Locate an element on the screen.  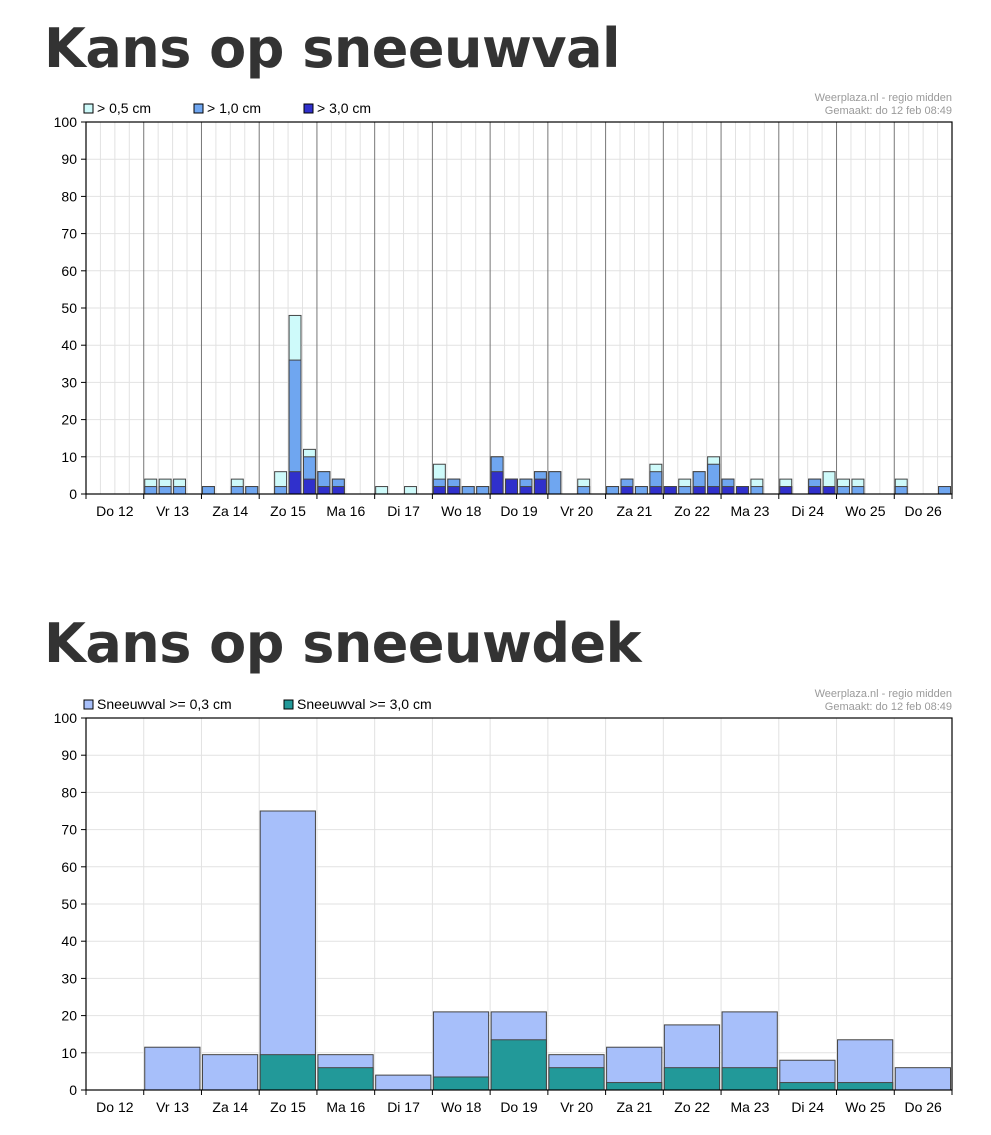
snowcover-chart-title: Kans op sneeuwdek is located at coordinates (343, 643).